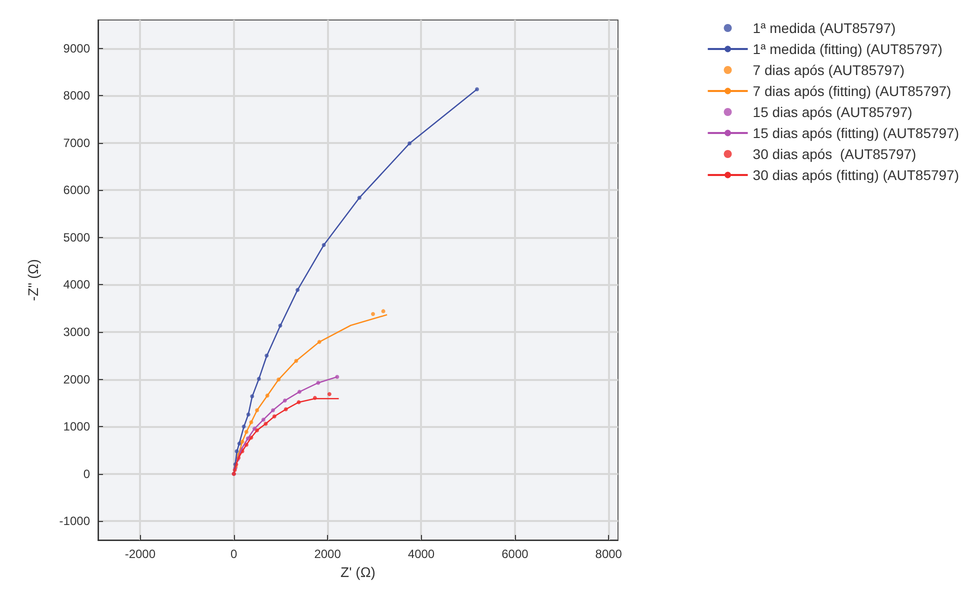 The image size is (978, 592). Describe the element at coordinates (76, 379) in the screenshot. I see `y-tick-label: 2000` at that location.